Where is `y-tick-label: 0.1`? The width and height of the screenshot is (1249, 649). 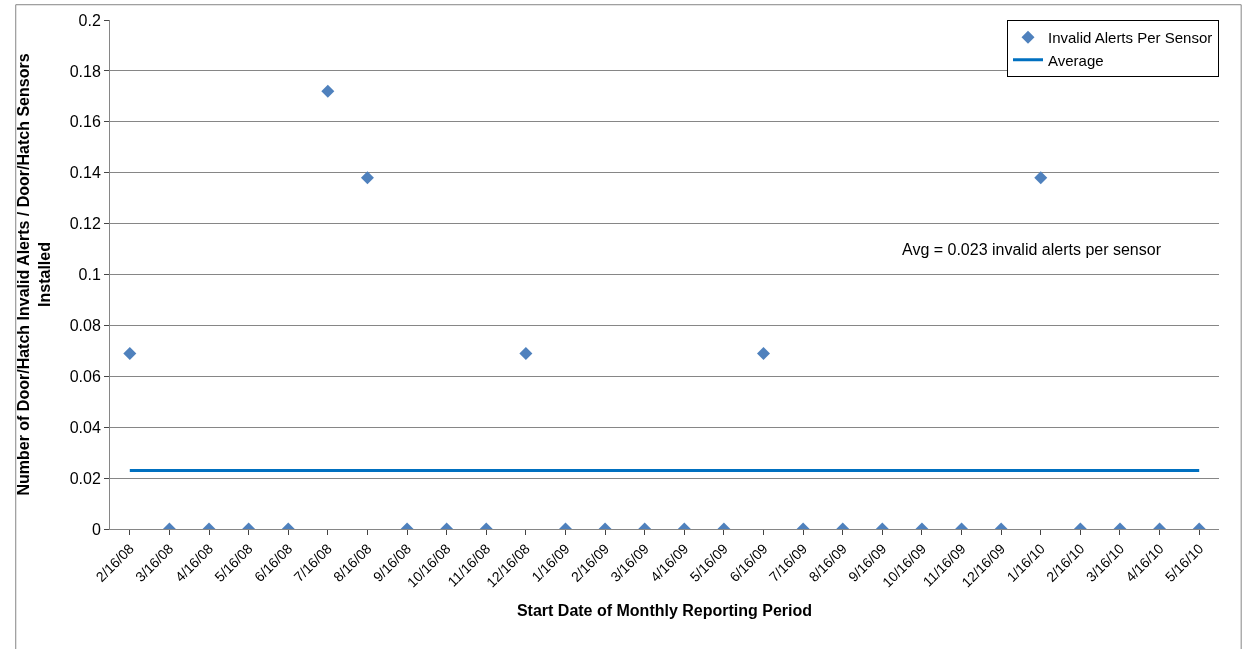 y-tick-label: 0.1 is located at coordinates (89, 275).